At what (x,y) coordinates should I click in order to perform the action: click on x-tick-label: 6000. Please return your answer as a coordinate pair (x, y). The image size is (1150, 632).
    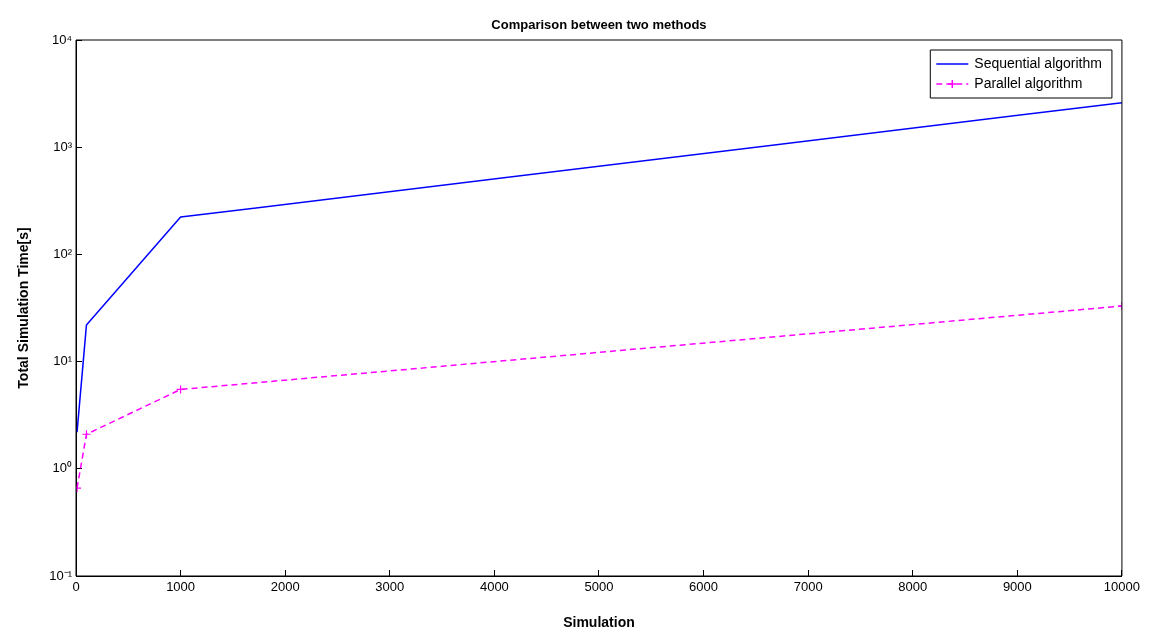
    Looking at the image, I should click on (704, 587).